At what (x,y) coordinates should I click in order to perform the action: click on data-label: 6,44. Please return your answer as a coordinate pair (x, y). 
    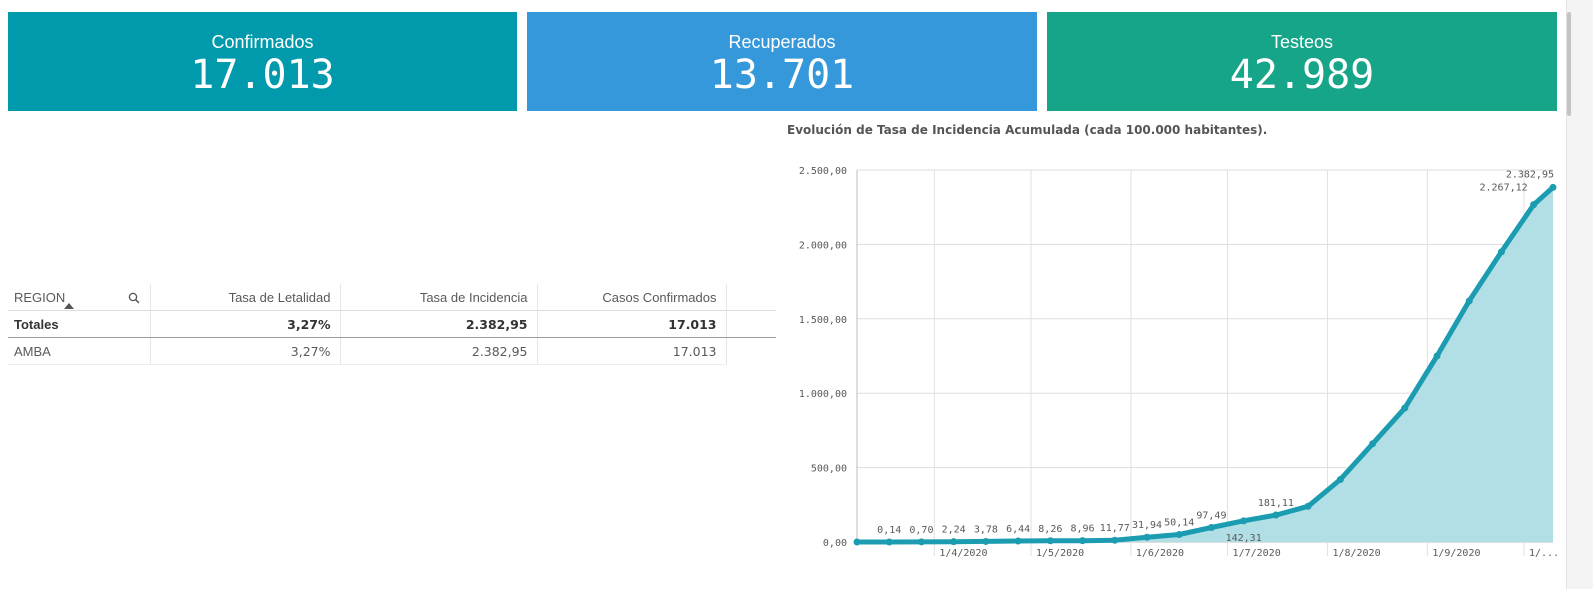
    Looking at the image, I should click on (1018, 529).